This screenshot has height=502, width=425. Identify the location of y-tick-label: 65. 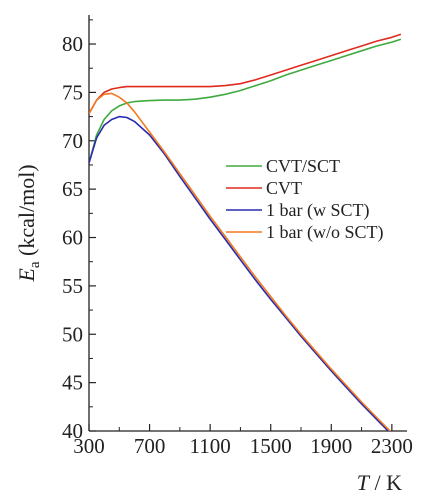
(72, 189).